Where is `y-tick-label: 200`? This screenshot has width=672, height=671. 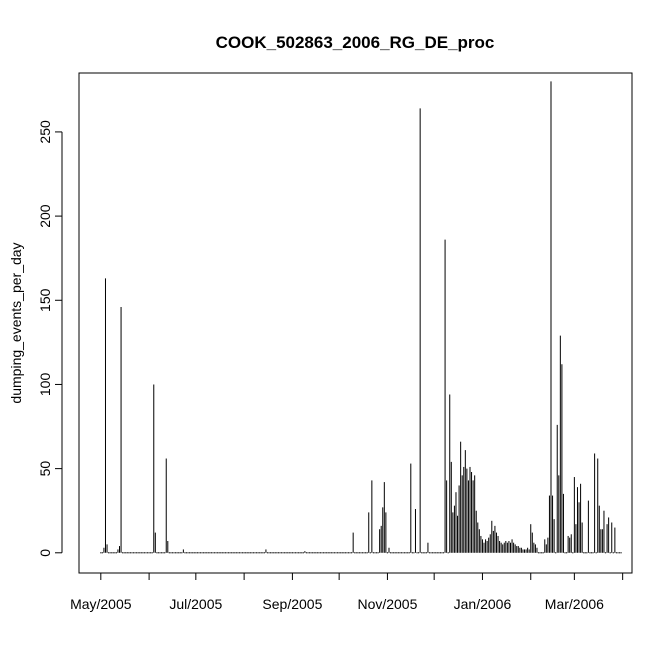 y-tick-label: 200 is located at coordinates (45, 216).